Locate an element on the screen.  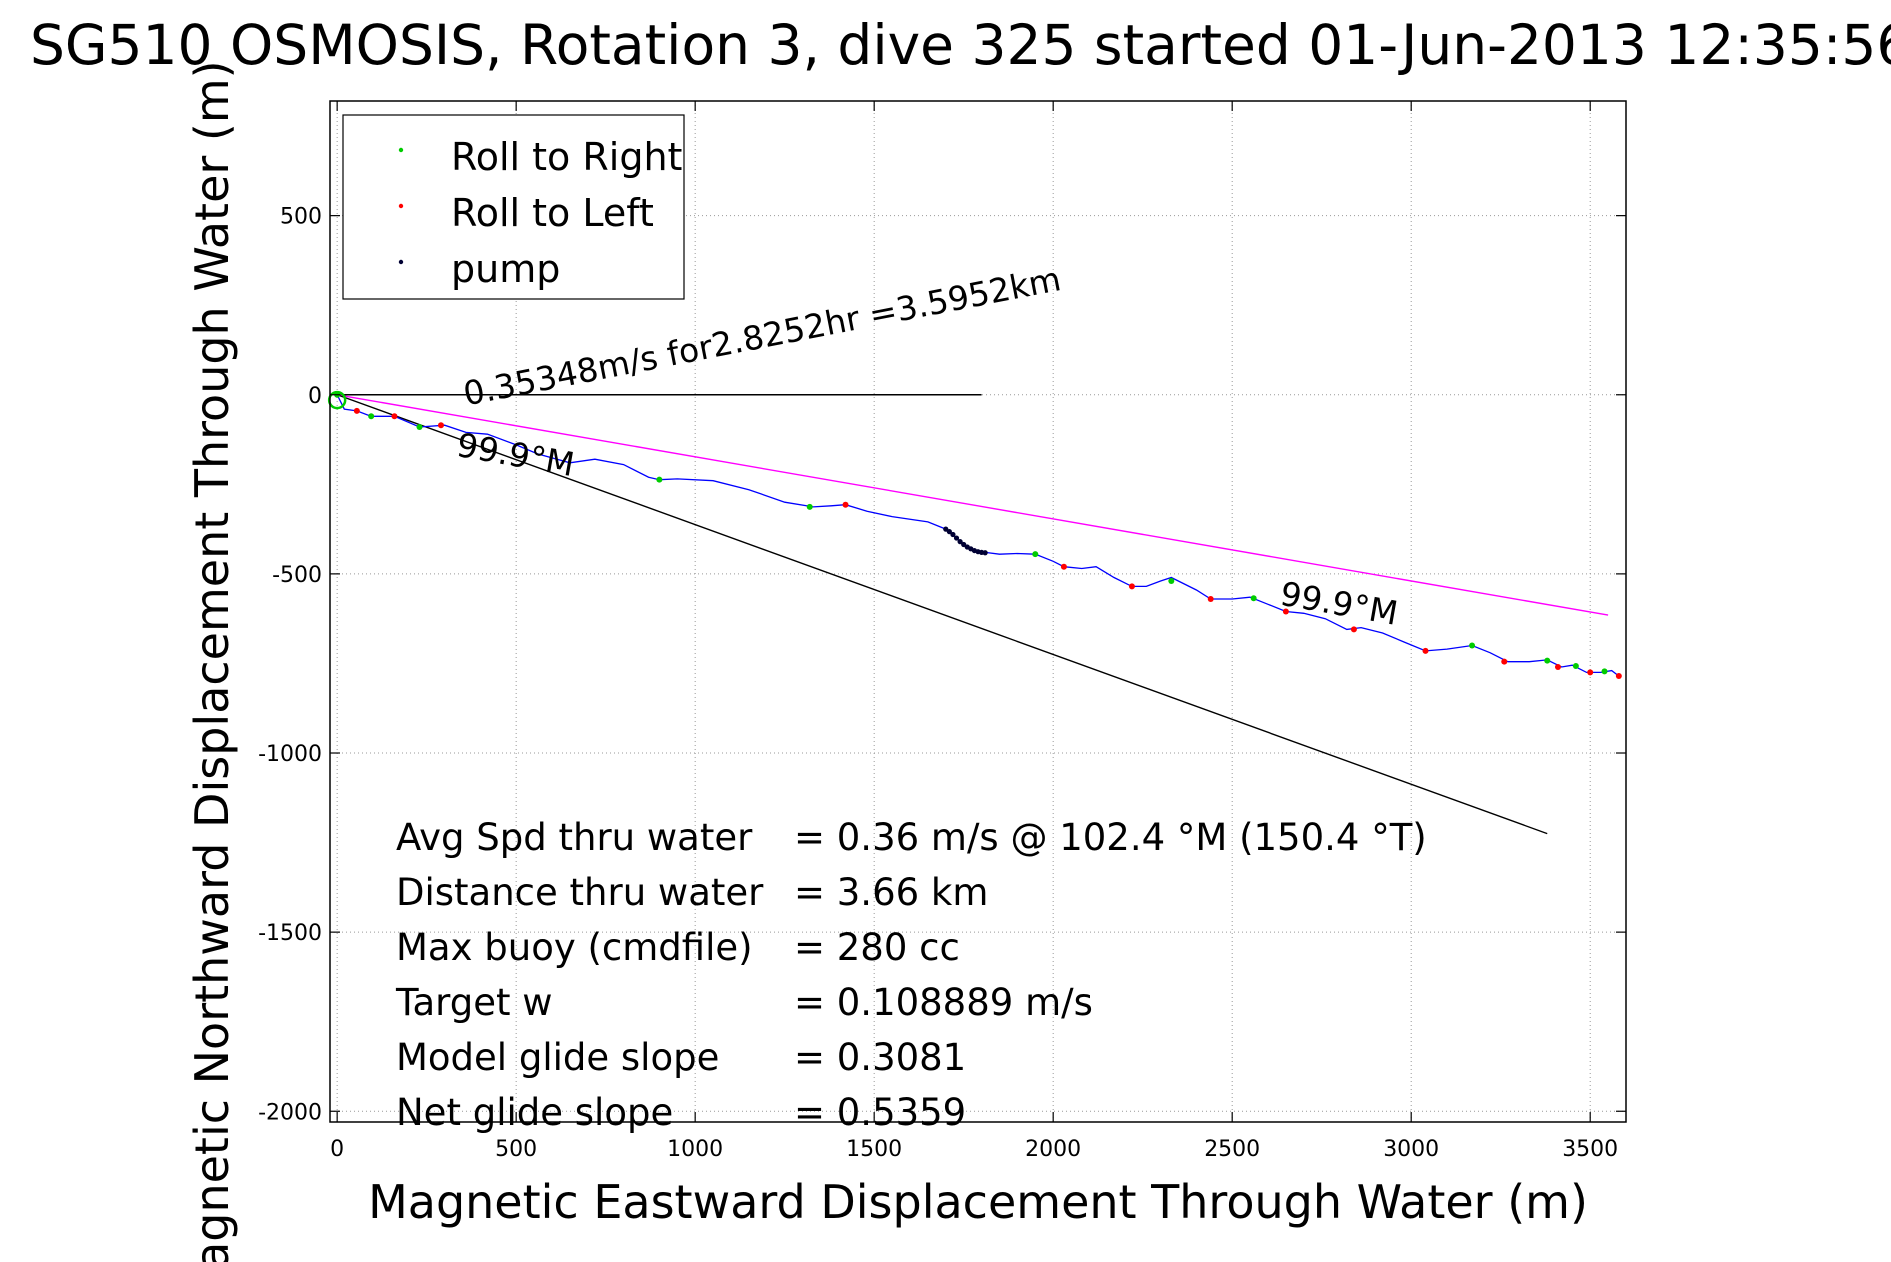
x-tick-label: 500 is located at coordinates (516, 1149).